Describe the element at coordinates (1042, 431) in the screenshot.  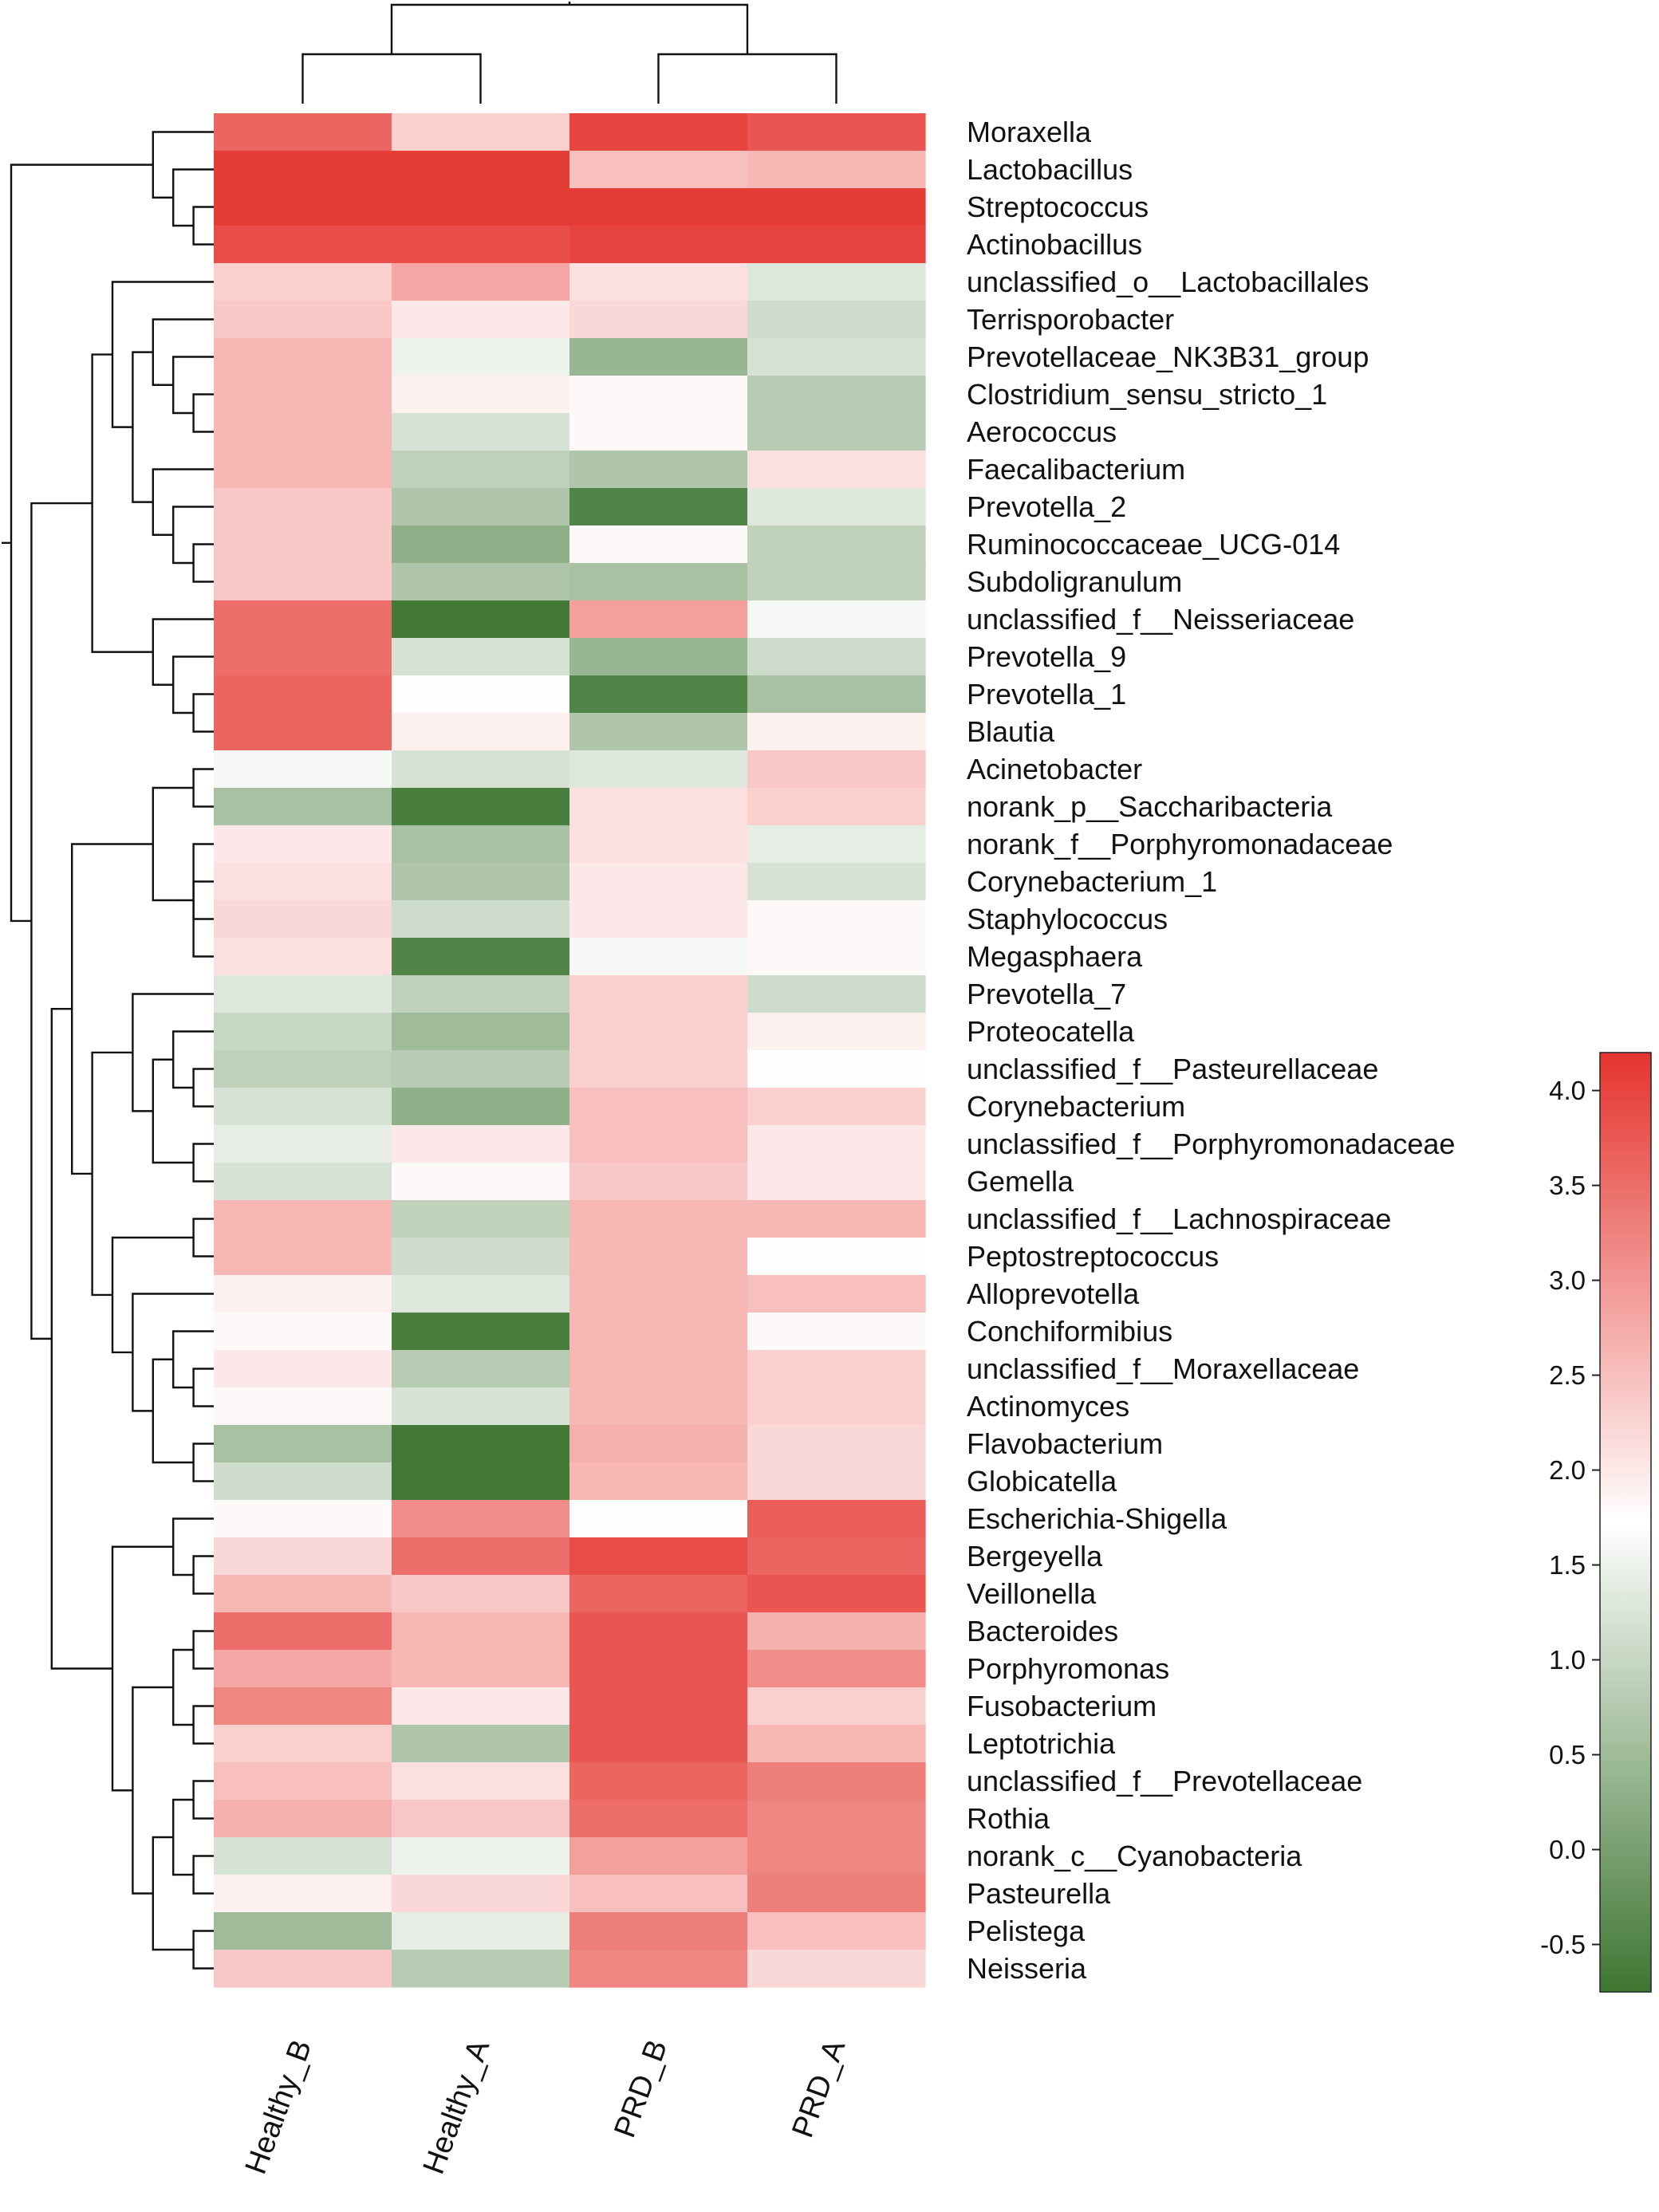
I see `row-label: Aerococcus` at that location.